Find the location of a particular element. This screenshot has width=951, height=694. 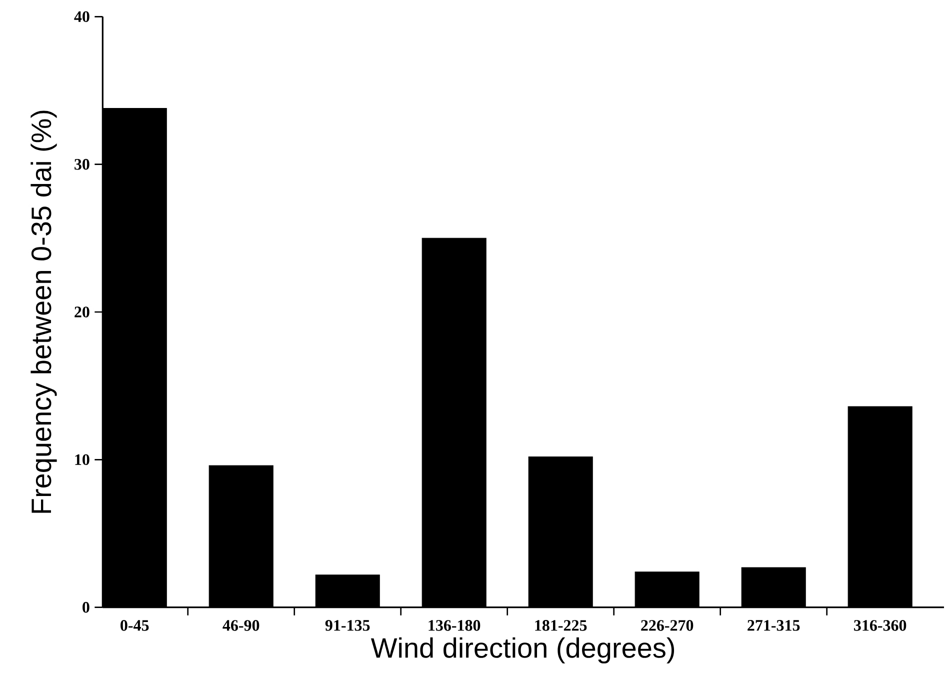

x-tick-label: 91-135 is located at coordinates (347, 625).